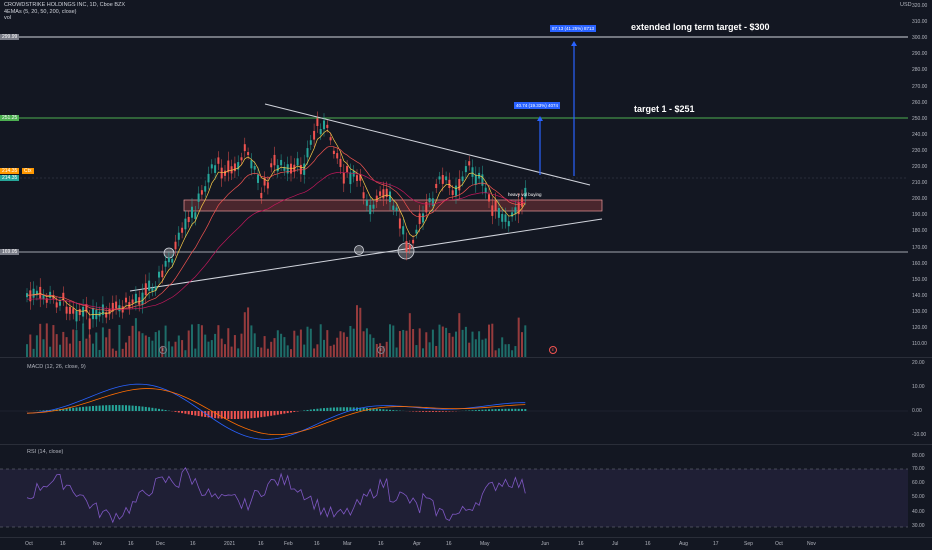  What do you see at coordinates (45, 452) in the screenshot?
I see `rsi-label: RSI (14, close)` at bounding box center [45, 452].